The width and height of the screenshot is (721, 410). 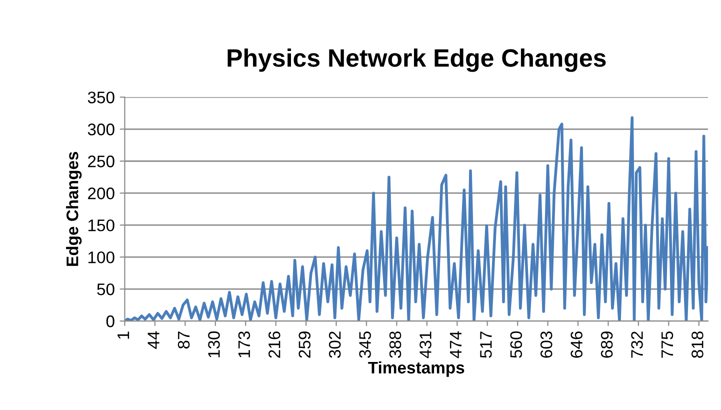 I want to click on y-tick-label: 350, so click(x=101, y=98).